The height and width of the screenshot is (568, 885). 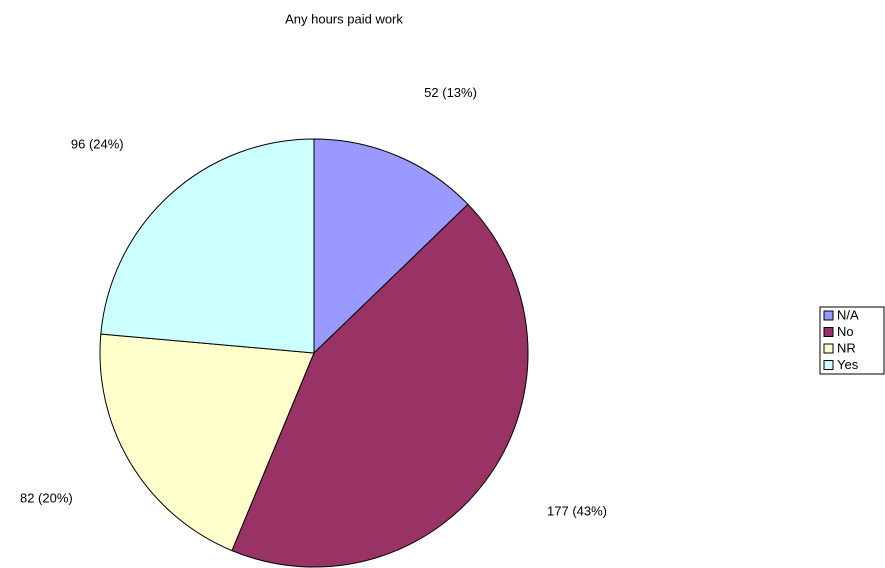 I want to click on data-label: 82 (20%), so click(x=46, y=497).